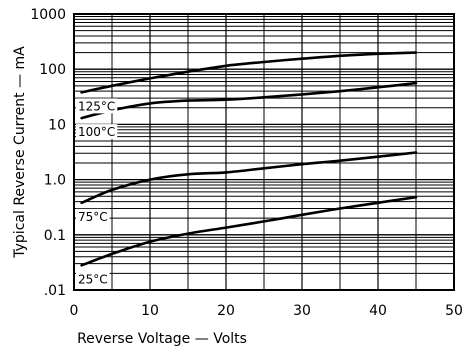  I want to click on y-tick-label: .01, so click(55, 291).